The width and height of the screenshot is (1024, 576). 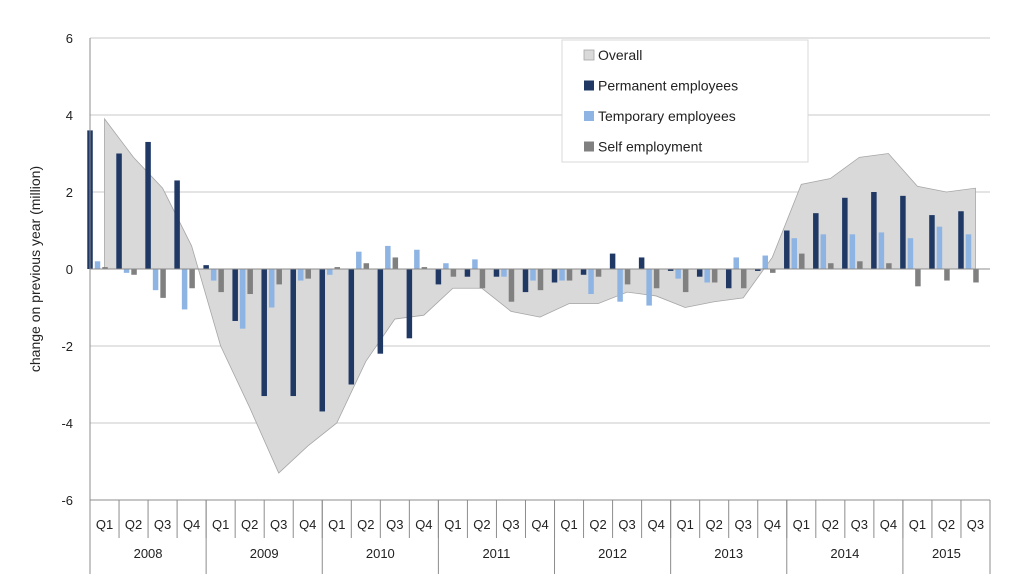 I want to click on legend-box, so click(x=685, y=101).